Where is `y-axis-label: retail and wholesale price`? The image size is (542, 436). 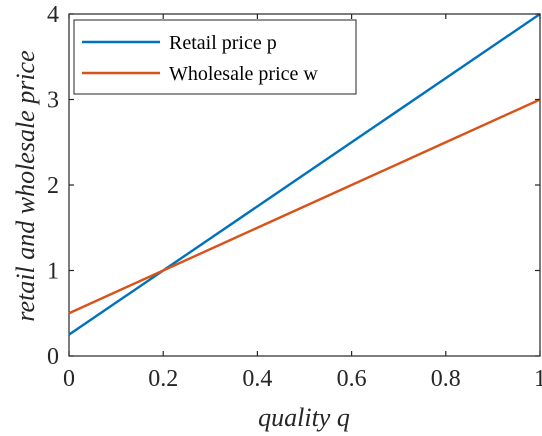 y-axis-label: retail and wholesale price is located at coordinates (25, 185).